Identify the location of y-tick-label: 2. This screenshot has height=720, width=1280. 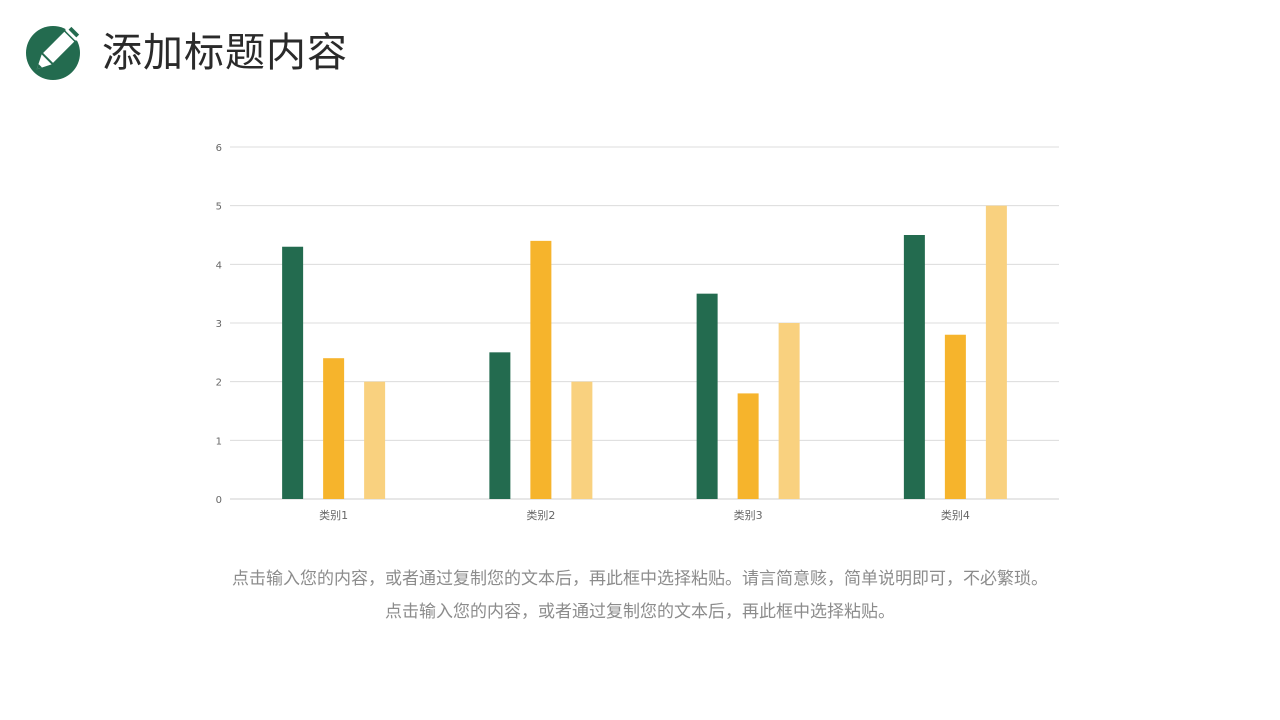
(219, 383).